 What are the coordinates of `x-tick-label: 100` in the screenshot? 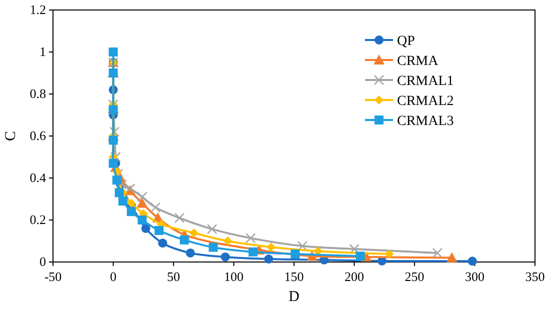 It's located at (234, 276).